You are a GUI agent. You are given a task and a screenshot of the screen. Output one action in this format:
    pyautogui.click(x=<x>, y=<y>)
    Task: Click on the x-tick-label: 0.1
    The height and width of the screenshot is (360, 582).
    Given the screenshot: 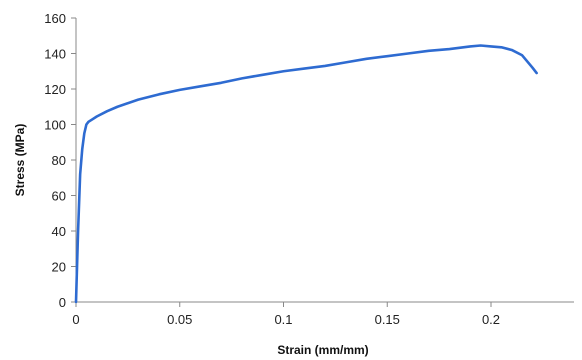 What is the action you would take?
    pyautogui.click(x=283, y=319)
    